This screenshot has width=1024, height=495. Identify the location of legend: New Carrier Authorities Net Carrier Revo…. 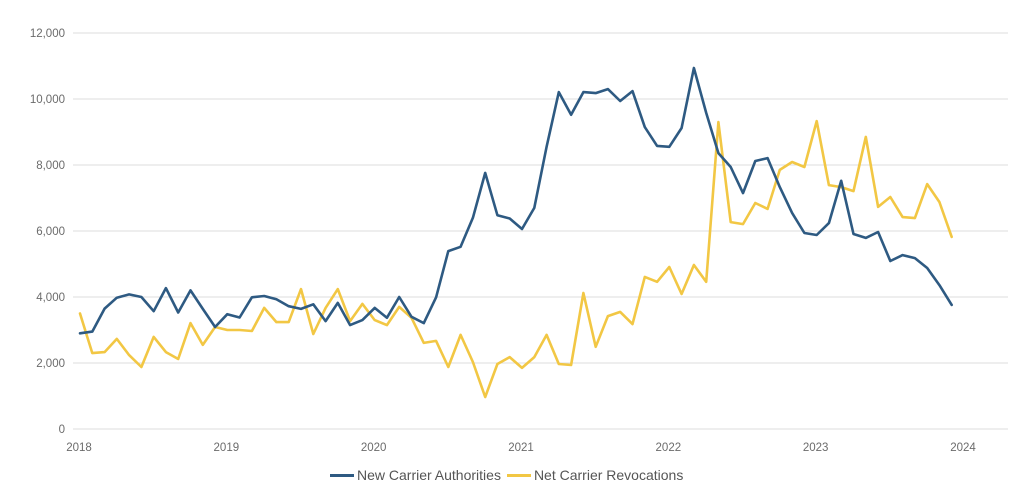
(509, 475).